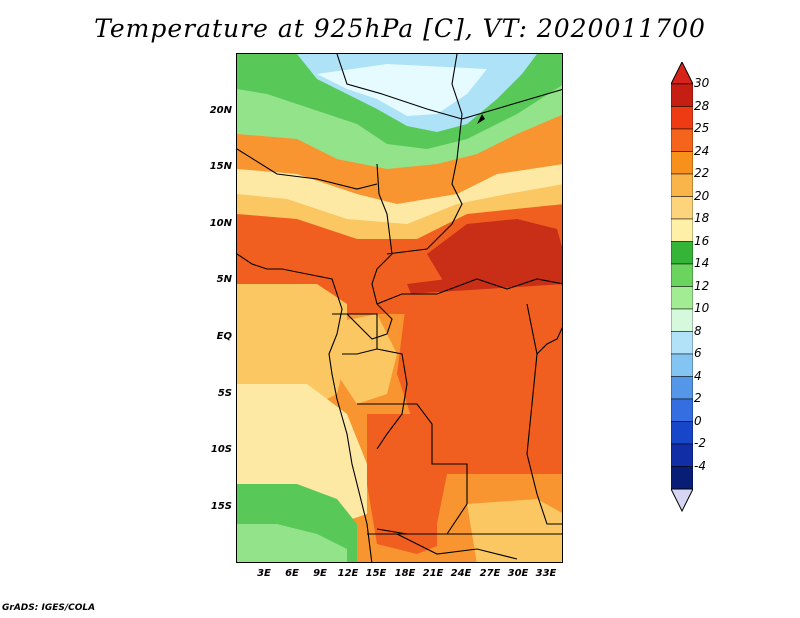  What do you see at coordinates (698, 330) in the screenshot?
I see `colorbar-label: 8` at bounding box center [698, 330].